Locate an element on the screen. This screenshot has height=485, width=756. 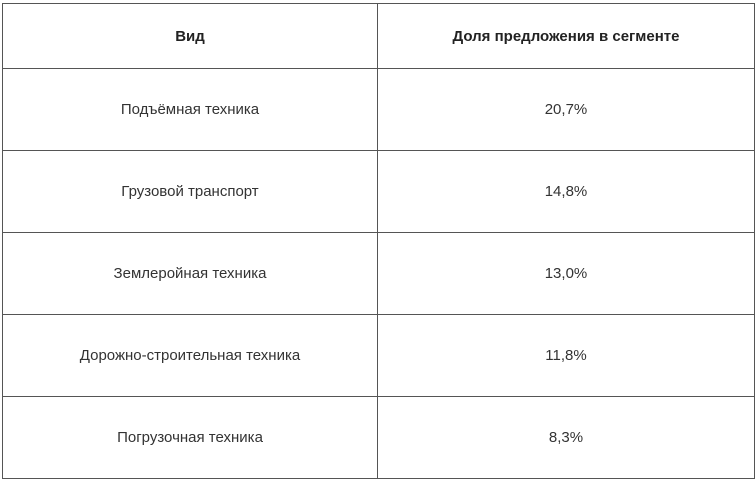
table-header: Вид Доля предложения в сегменте is located at coordinates (378, 36).